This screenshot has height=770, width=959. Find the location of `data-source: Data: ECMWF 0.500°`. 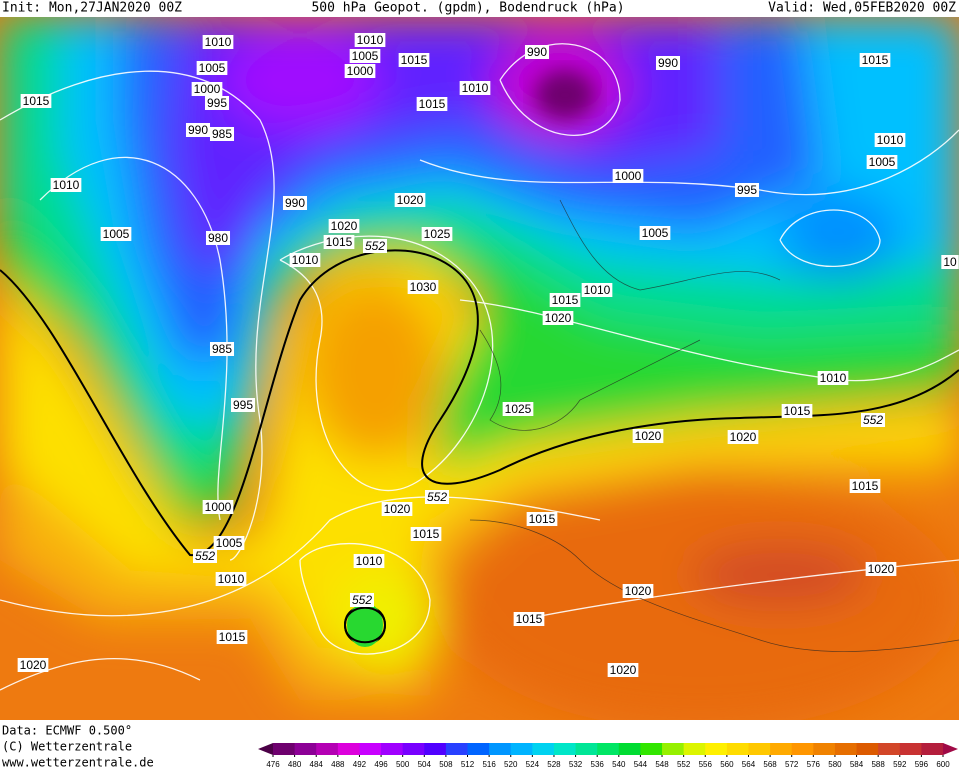

data-source: Data: ECMWF 0.500° is located at coordinates (67, 731).